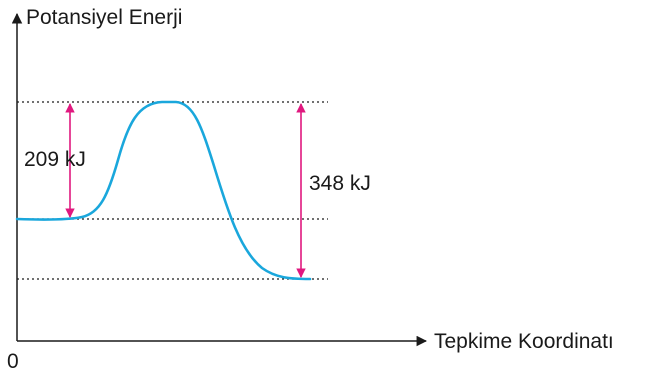 Image resolution: width=663 pixels, height=374 pixels. I want to click on y-axis-label: Potansiyel Enerji, so click(104, 17).